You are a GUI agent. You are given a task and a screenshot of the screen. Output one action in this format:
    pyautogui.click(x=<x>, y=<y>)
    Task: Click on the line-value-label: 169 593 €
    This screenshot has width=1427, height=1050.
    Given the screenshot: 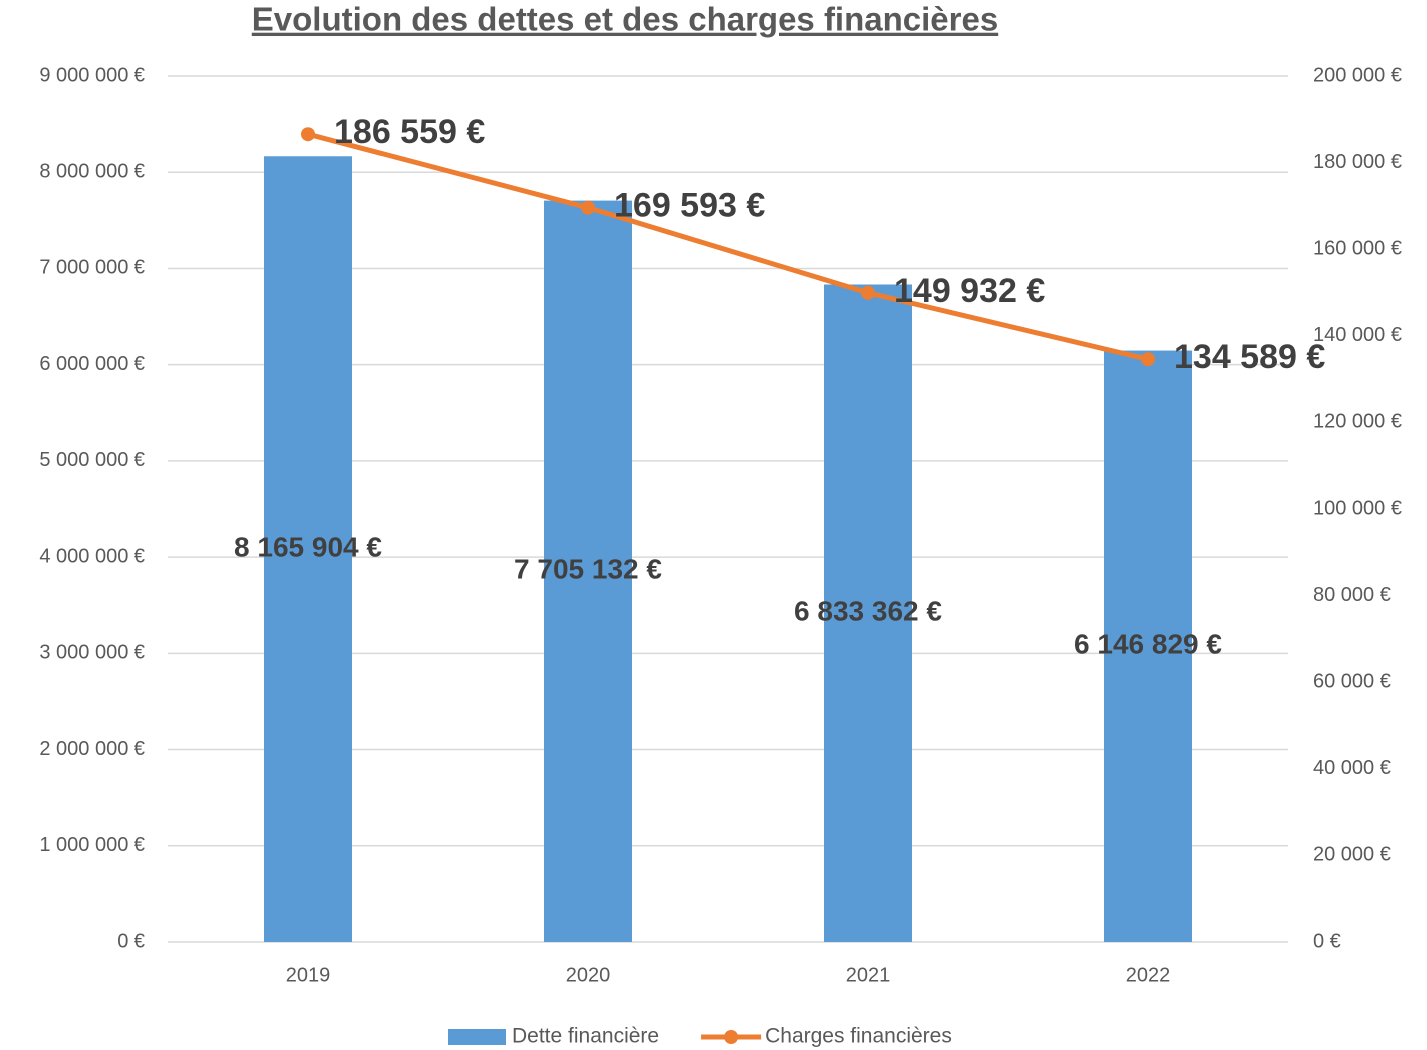 What is the action you would take?
    pyautogui.click(x=689, y=206)
    